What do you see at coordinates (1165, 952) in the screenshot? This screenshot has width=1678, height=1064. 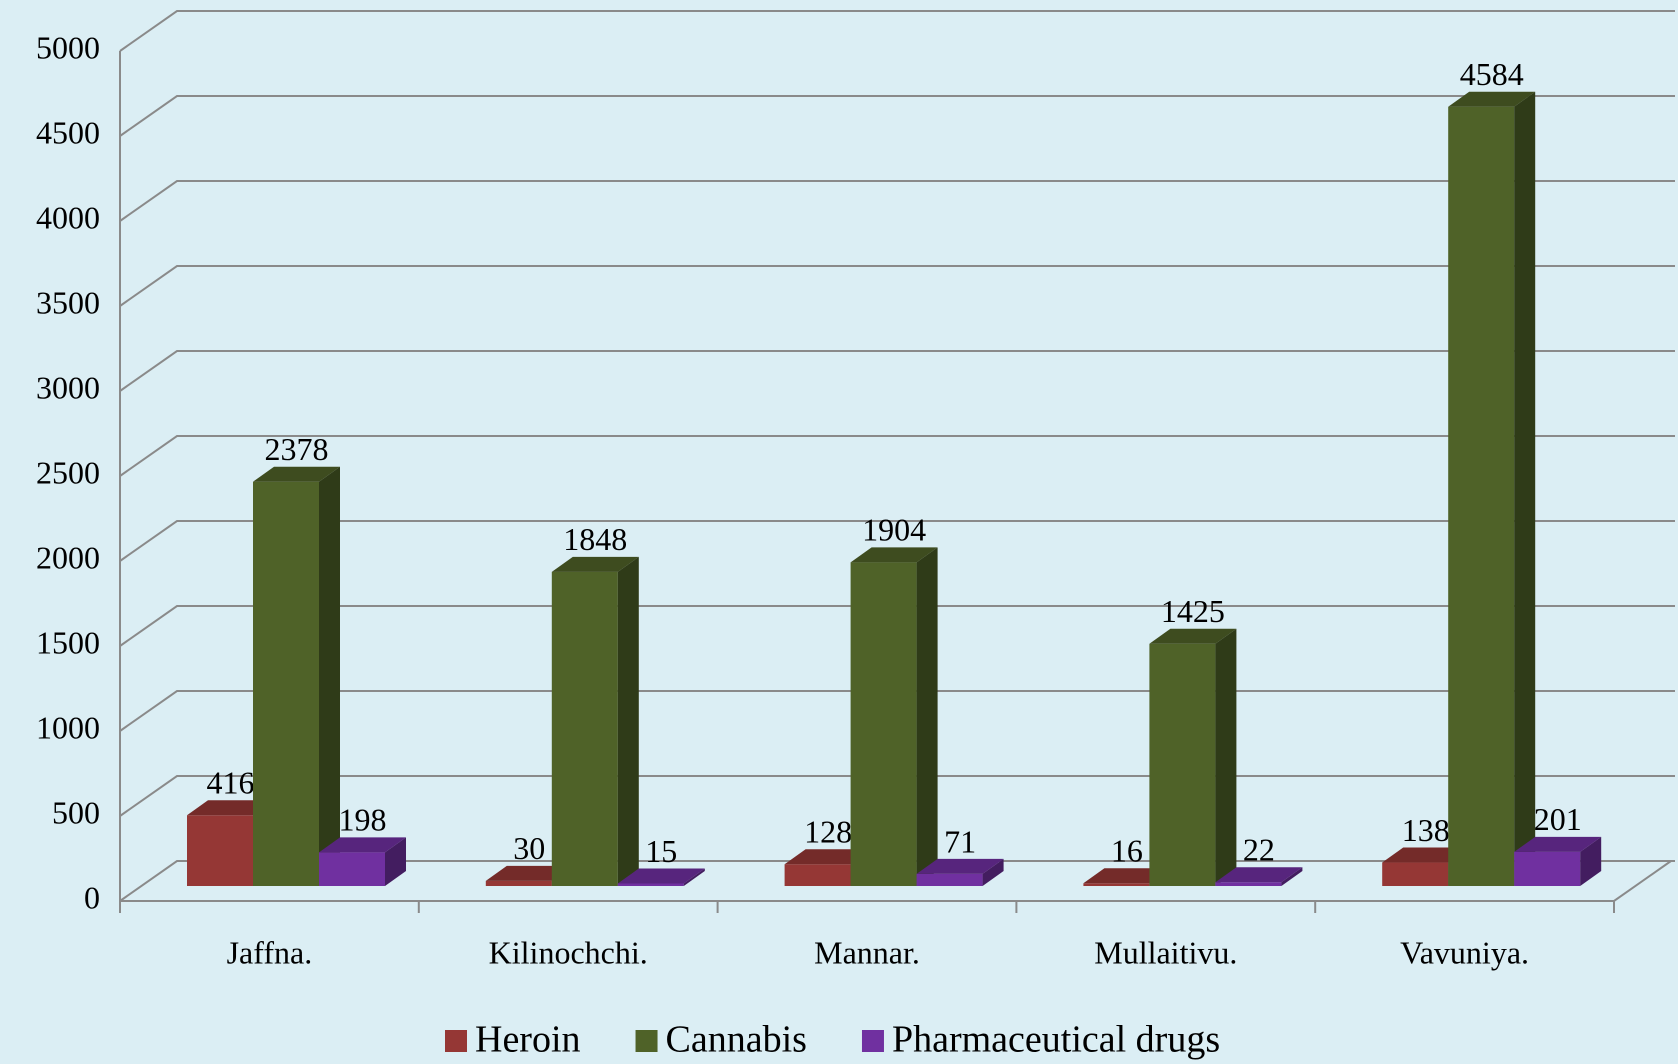 I see `x-tick-label: Mullaitivu.` at bounding box center [1165, 952].